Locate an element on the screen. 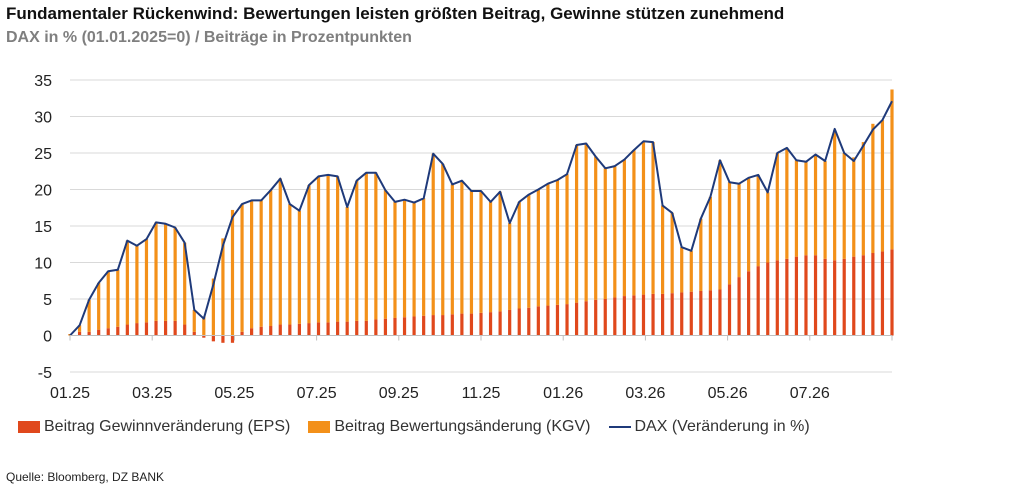 This screenshot has width=1031, height=493. y-tick-label: 35 is located at coordinates (43, 81).